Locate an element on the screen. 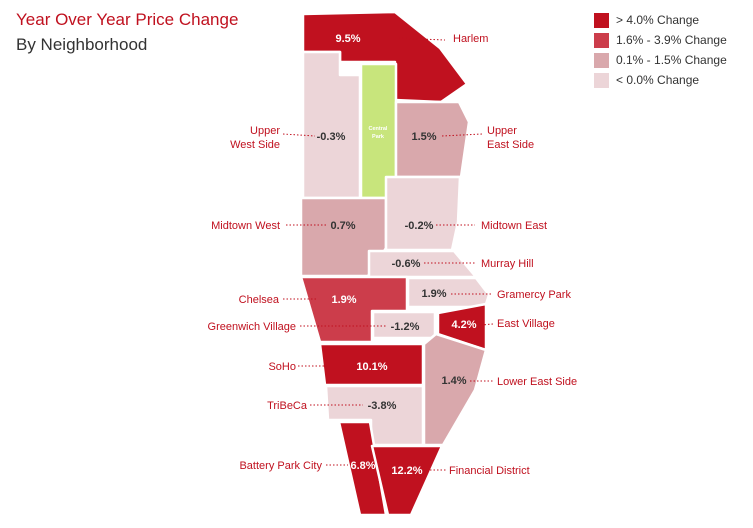 This screenshot has width=753, height=528. legend-label: > 4.0% Change is located at coordinates (658, 20).